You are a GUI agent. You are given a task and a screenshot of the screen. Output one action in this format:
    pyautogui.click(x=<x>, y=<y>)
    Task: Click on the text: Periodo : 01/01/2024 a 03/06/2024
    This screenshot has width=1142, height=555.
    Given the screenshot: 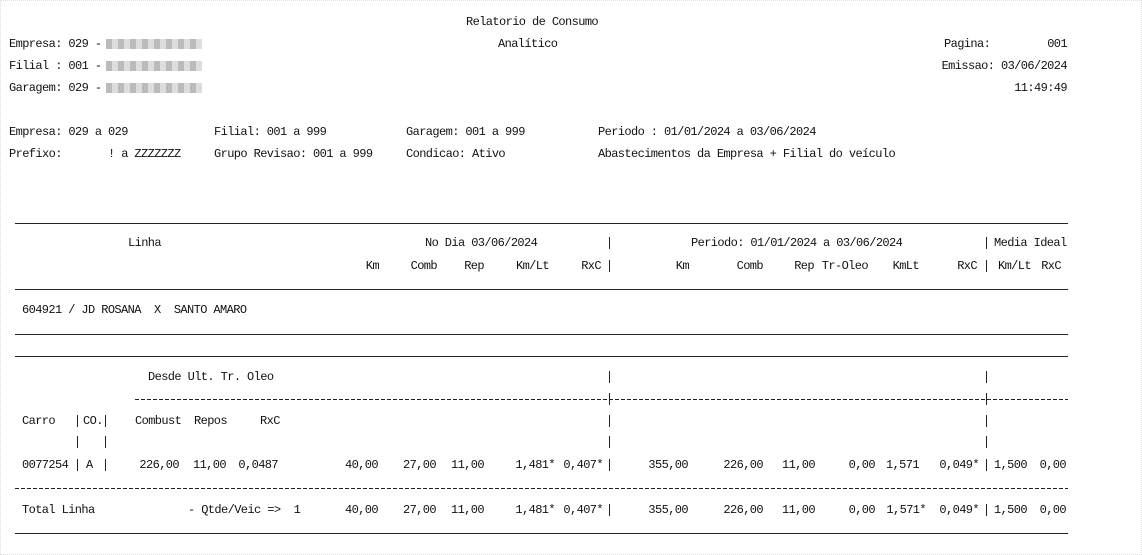 What is the action you would take?
    pyautogui.click(x=707, y=132)
    